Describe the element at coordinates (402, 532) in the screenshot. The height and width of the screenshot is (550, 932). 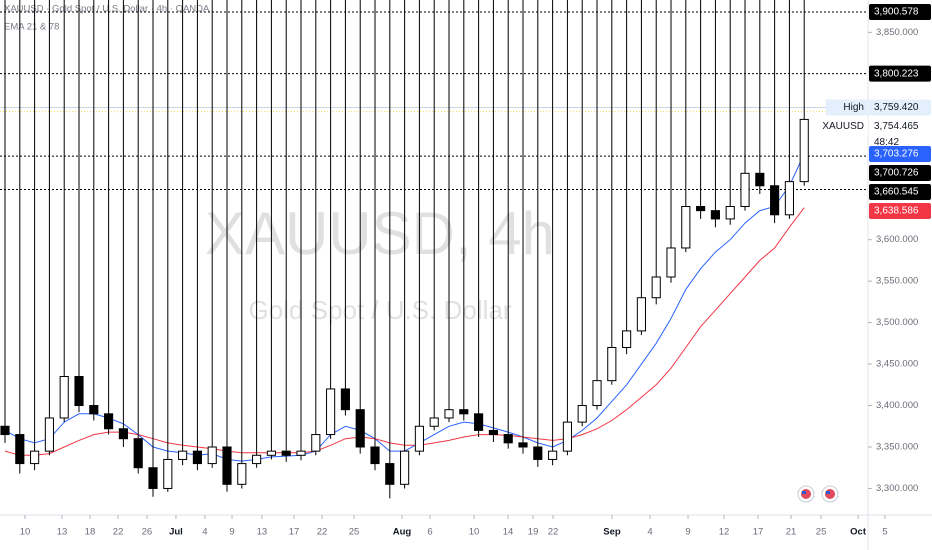
I see `x-tick-label: Aug` at that location.